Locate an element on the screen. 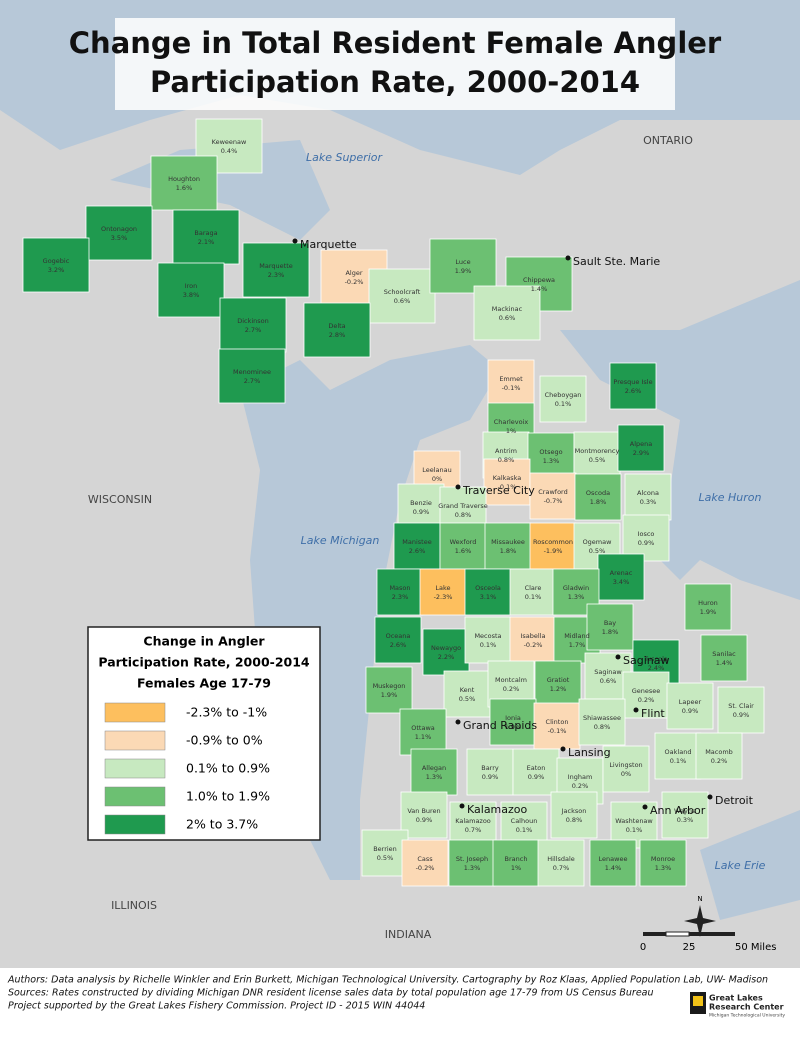 The image size is (800, 1039). county-name: Isabella is located at coordinates (532, 636).